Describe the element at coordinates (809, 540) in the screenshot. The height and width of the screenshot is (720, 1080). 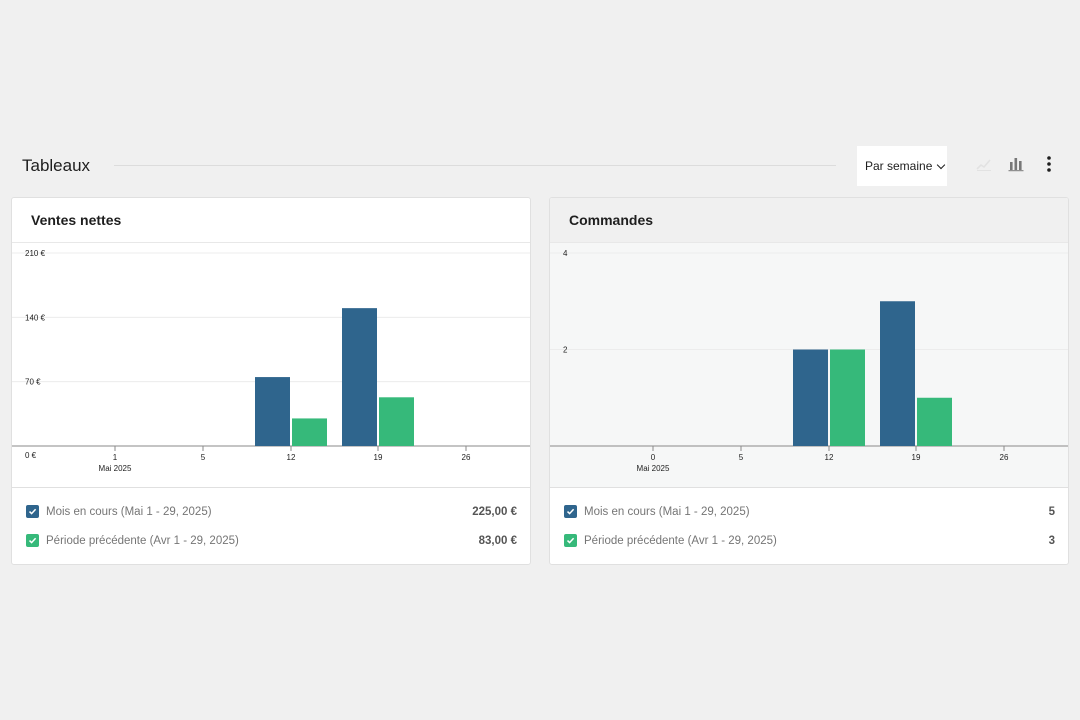
I see `legend-item-previous: Période précédente (Avr 1 - 29, 2025) 3` at that location.